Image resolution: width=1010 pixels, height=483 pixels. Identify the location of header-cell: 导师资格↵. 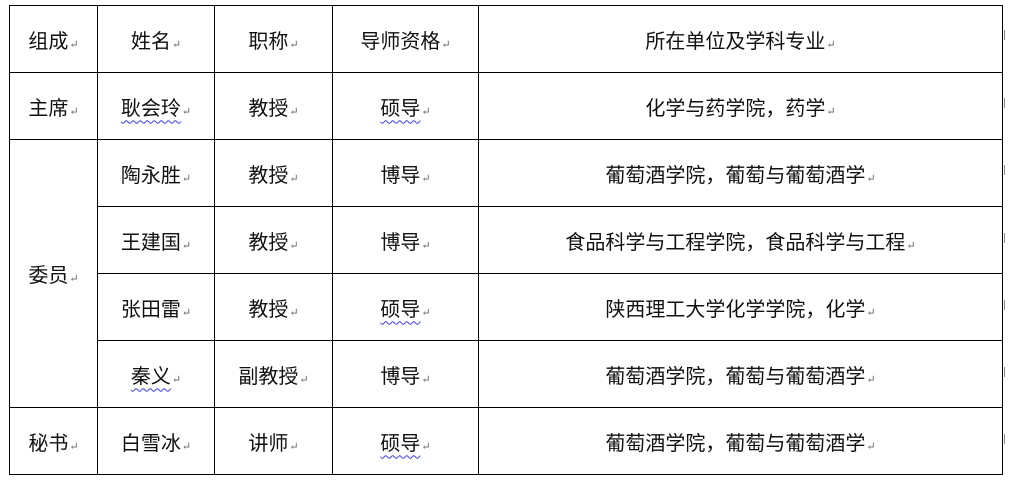
(405, 39).